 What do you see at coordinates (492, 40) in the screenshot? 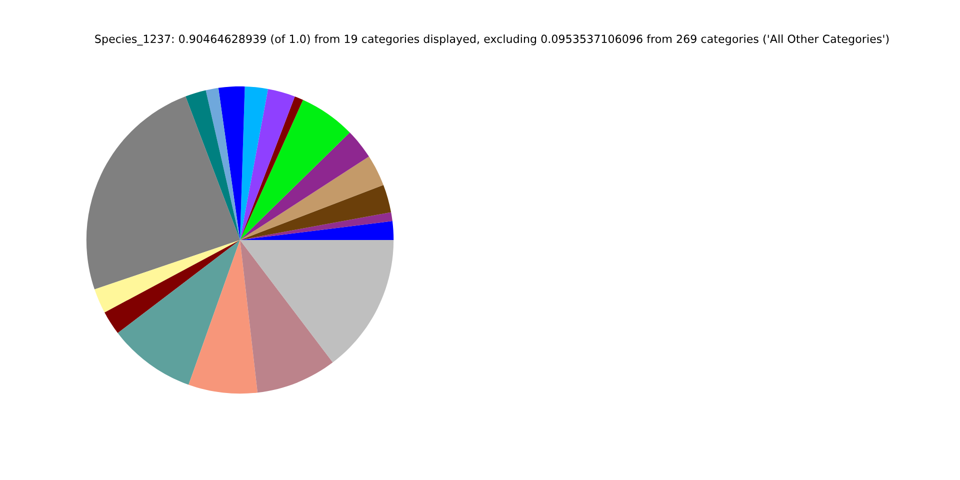
I see `text: Species_1237: 0.90464628939 (of 1.0) from 19 categories displayed, excluding 0.0953537106096 from 269 categories ('All Other Categories')` at bounding box center [492, 40].